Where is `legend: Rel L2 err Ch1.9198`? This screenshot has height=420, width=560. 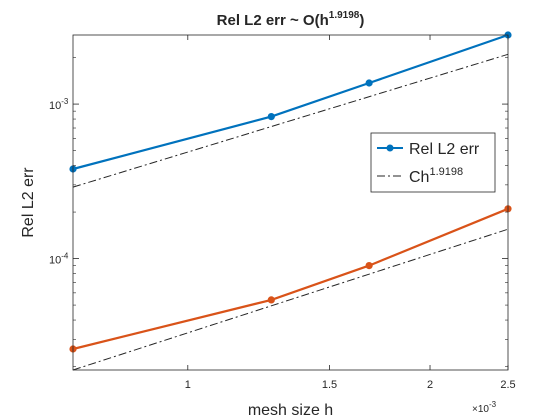 legend: Rel L2 err Ch1.9198 is located at coordinates (433, 162).